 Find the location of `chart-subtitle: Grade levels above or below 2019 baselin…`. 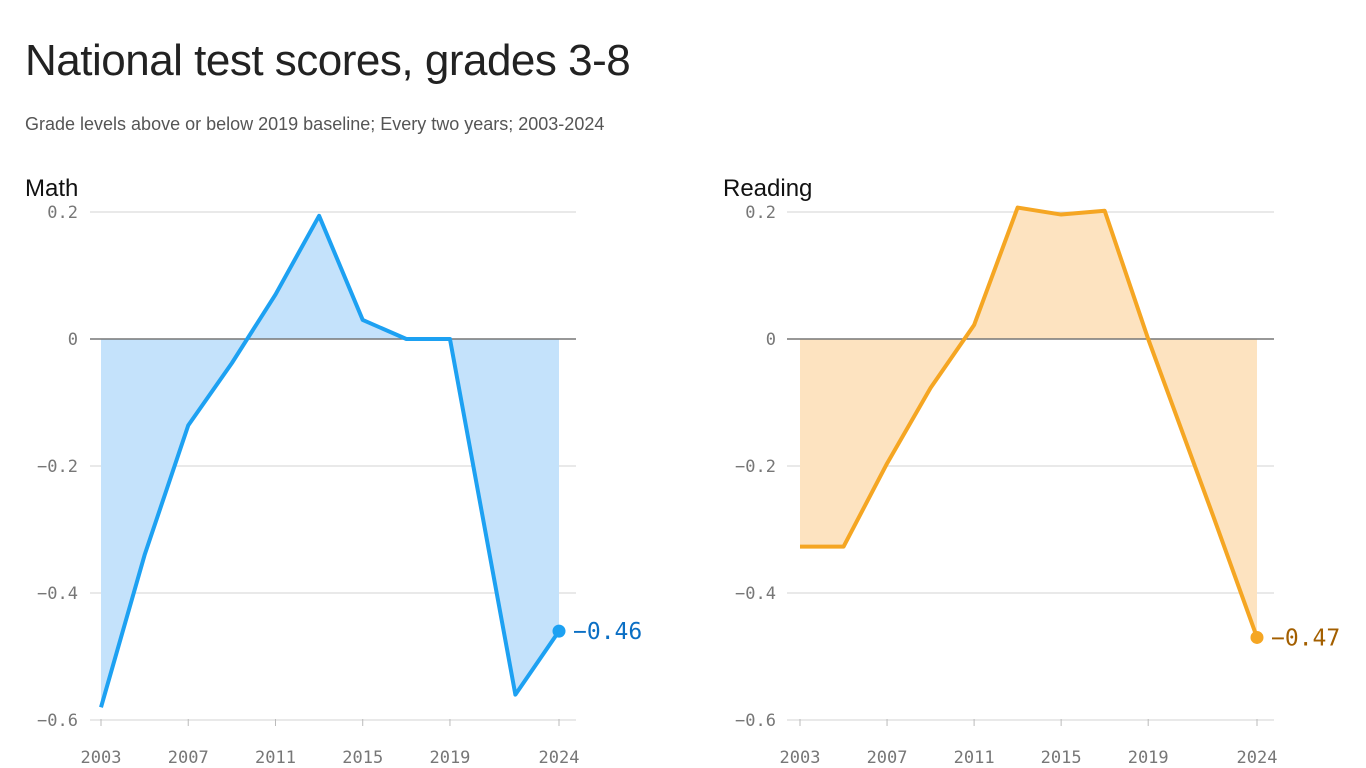

chart-subtitle: Grade levels above or below 2019 baselin… is located at coordinates (315, 124).